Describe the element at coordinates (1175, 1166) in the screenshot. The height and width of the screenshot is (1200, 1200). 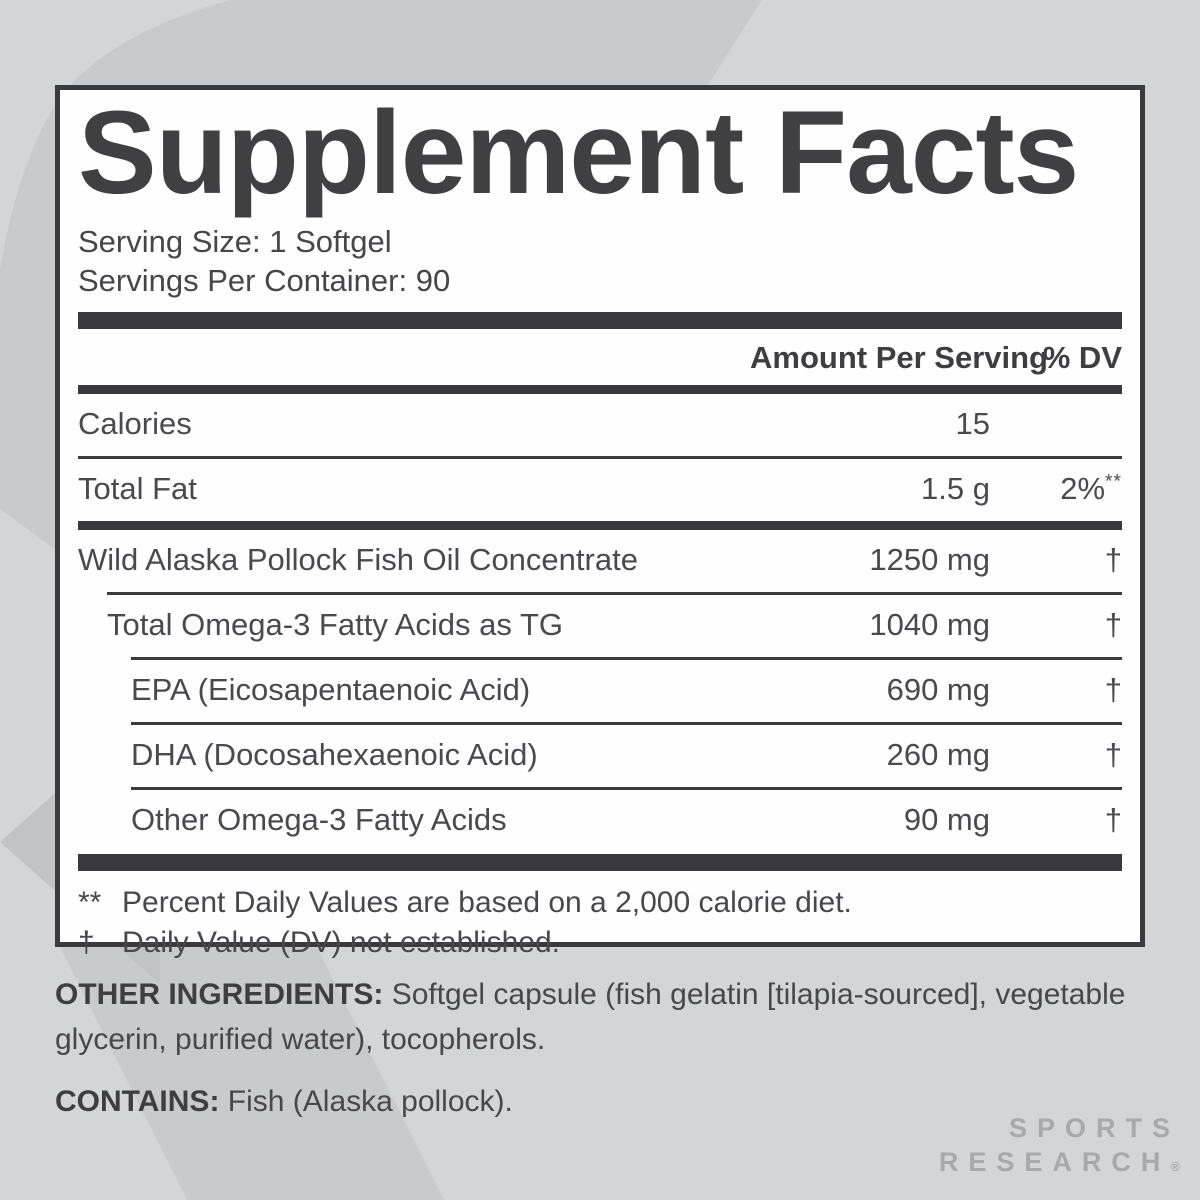
I see `registered-trademark-symbol: ®` at that location.